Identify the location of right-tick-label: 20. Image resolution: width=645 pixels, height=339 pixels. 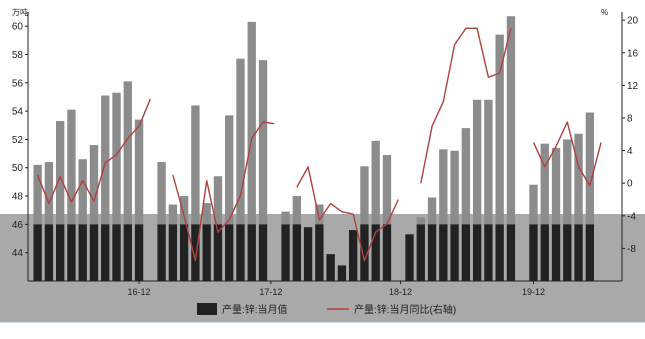
(633, 21).